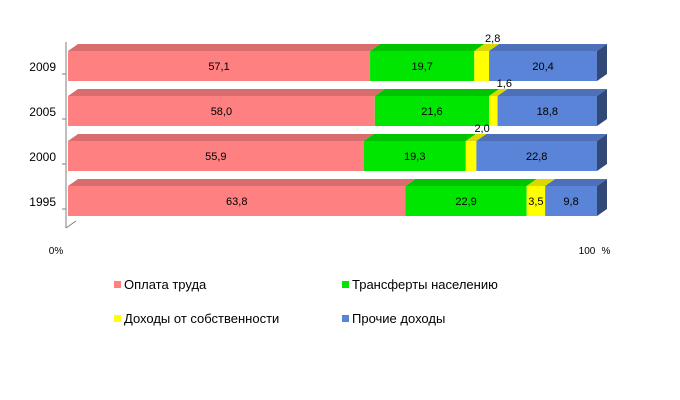  Describe the element at coordinates (201, 318) in the screenshot. I see `legend-label-2: Доходы от собственности` at that location.